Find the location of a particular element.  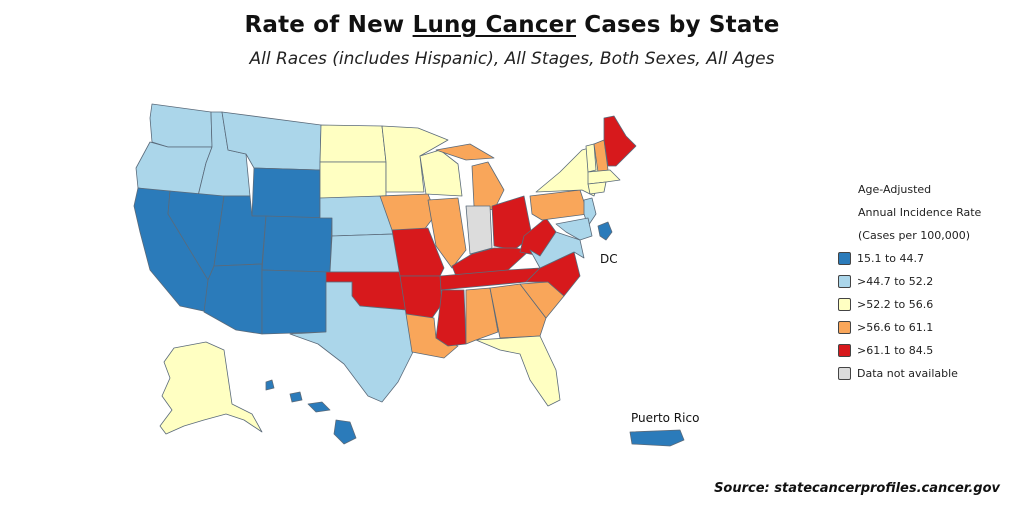

legend-item: >56.6 to 61.1 is located at coordinates (909, 327).